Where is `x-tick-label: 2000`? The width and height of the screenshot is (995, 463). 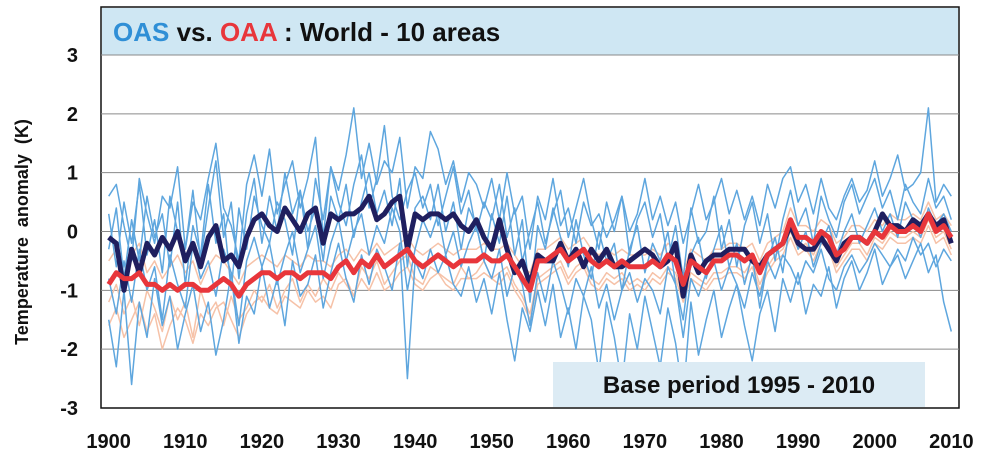 x-tick-label: 2000 is located at coordinates (874, 442).